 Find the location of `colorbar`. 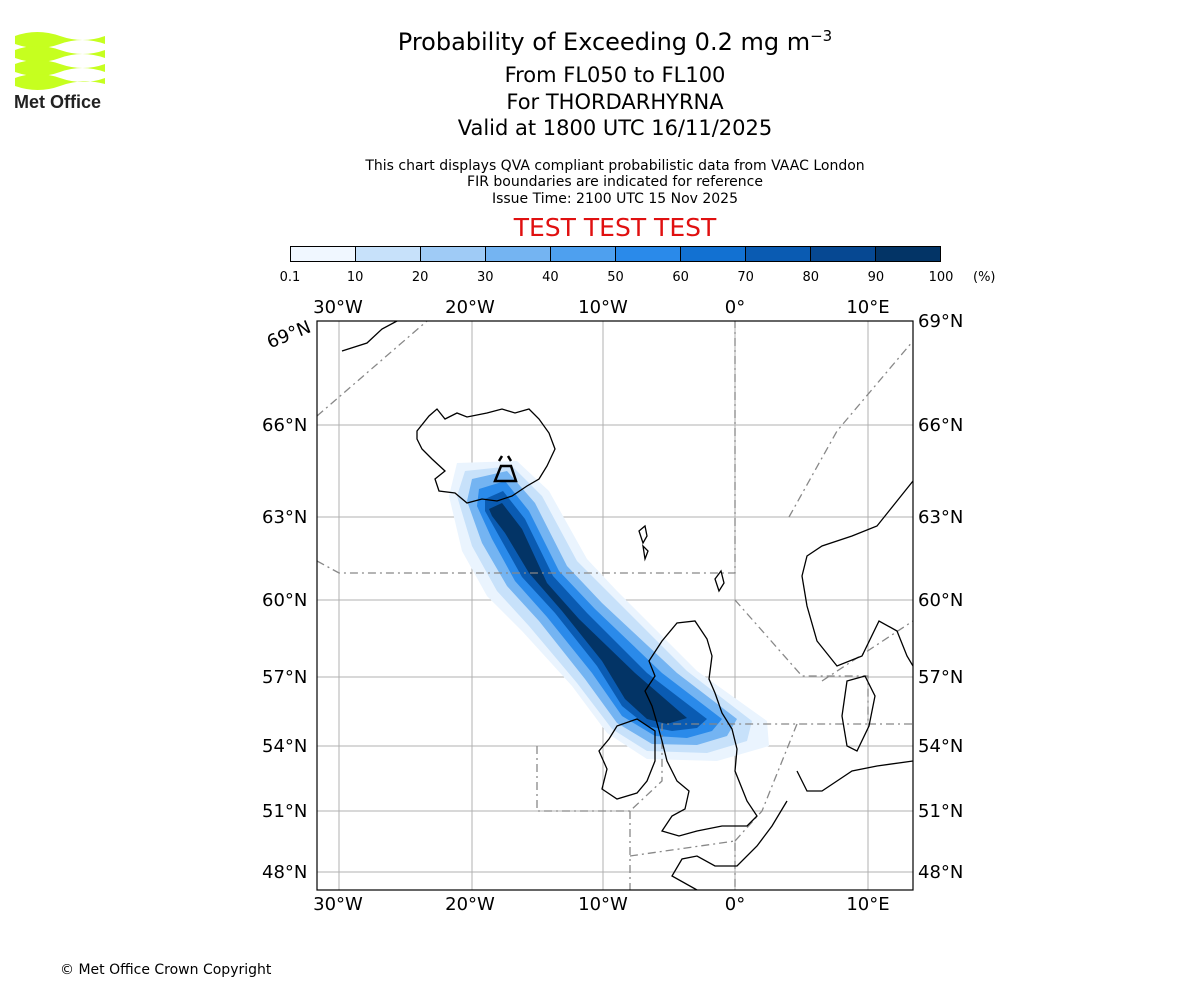

colorbar is located at coordinates (615, 254).